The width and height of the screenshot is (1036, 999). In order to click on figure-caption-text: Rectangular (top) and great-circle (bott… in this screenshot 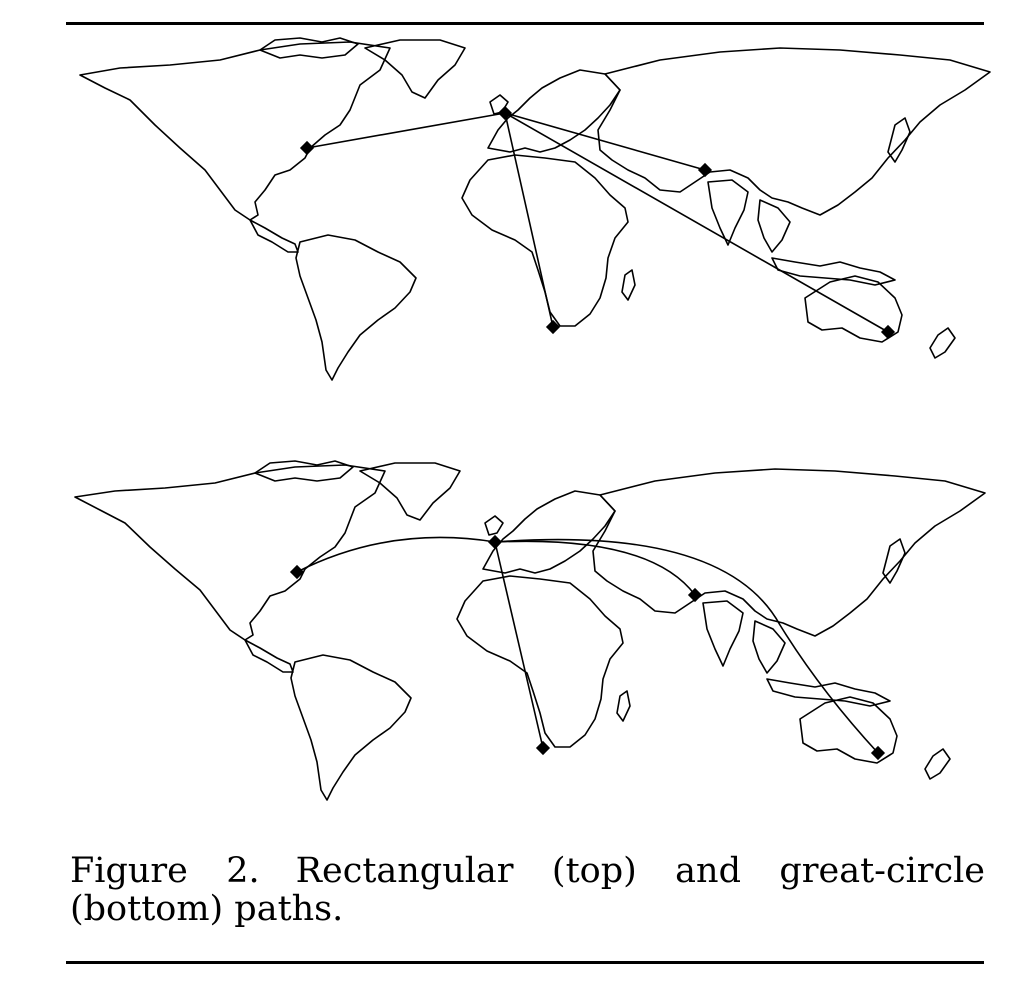, I will do `click(528, 890)`.